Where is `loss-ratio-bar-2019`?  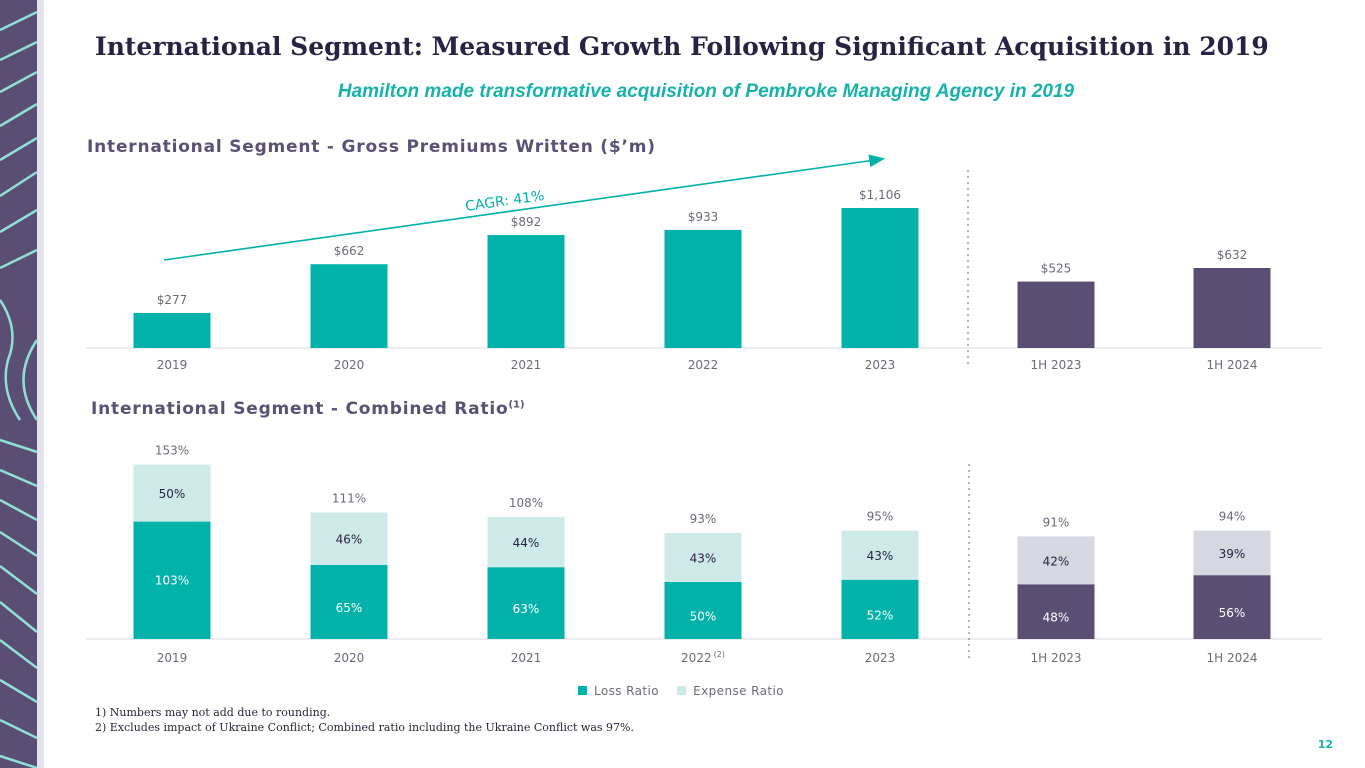
loss-ratio-bar-2019 is located at coordinates (172, 580).